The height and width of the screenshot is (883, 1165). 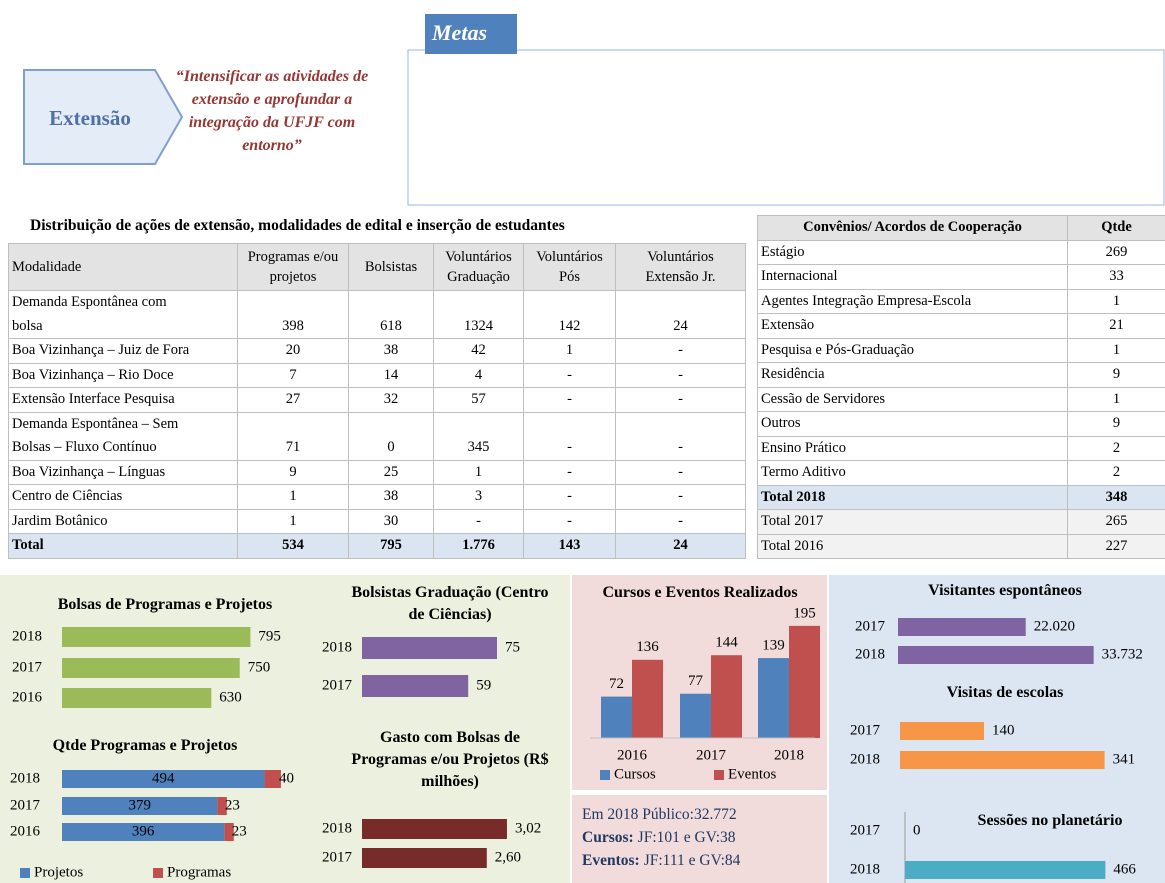 I want to click on info-value: JF:111 e GV:84, so click(x=692, y=860).